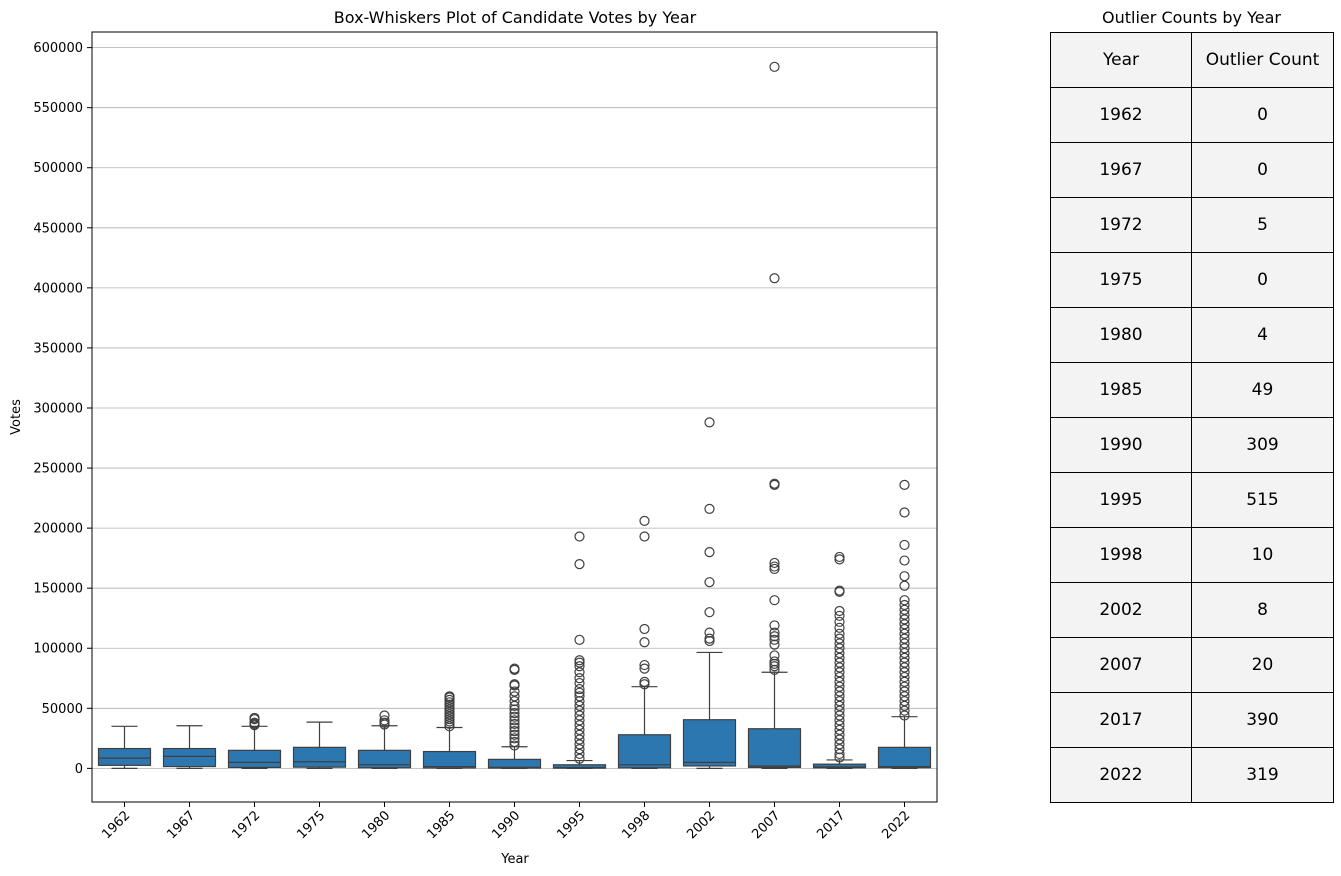 This screenshot has width=1341, height=876. Describe the element at coordinates (1191, 17) in the screenshot. I see `table-title: Outlier Counts by Year` at that location.